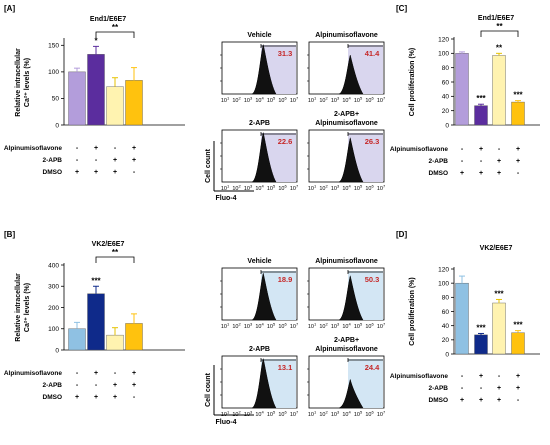 This screenshot has height=445, width=550. I want to click on gate-percent: 26.3, so click(372, 141).